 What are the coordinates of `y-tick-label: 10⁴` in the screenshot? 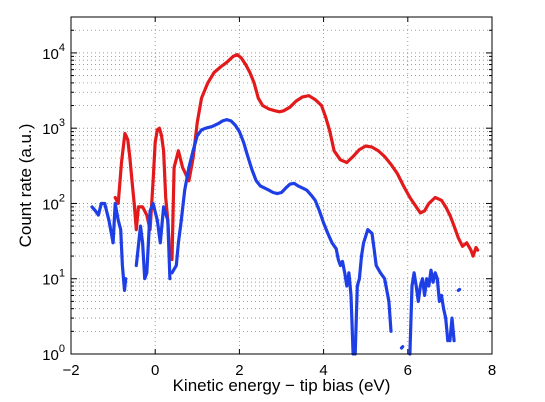 It's located at (53, 52).